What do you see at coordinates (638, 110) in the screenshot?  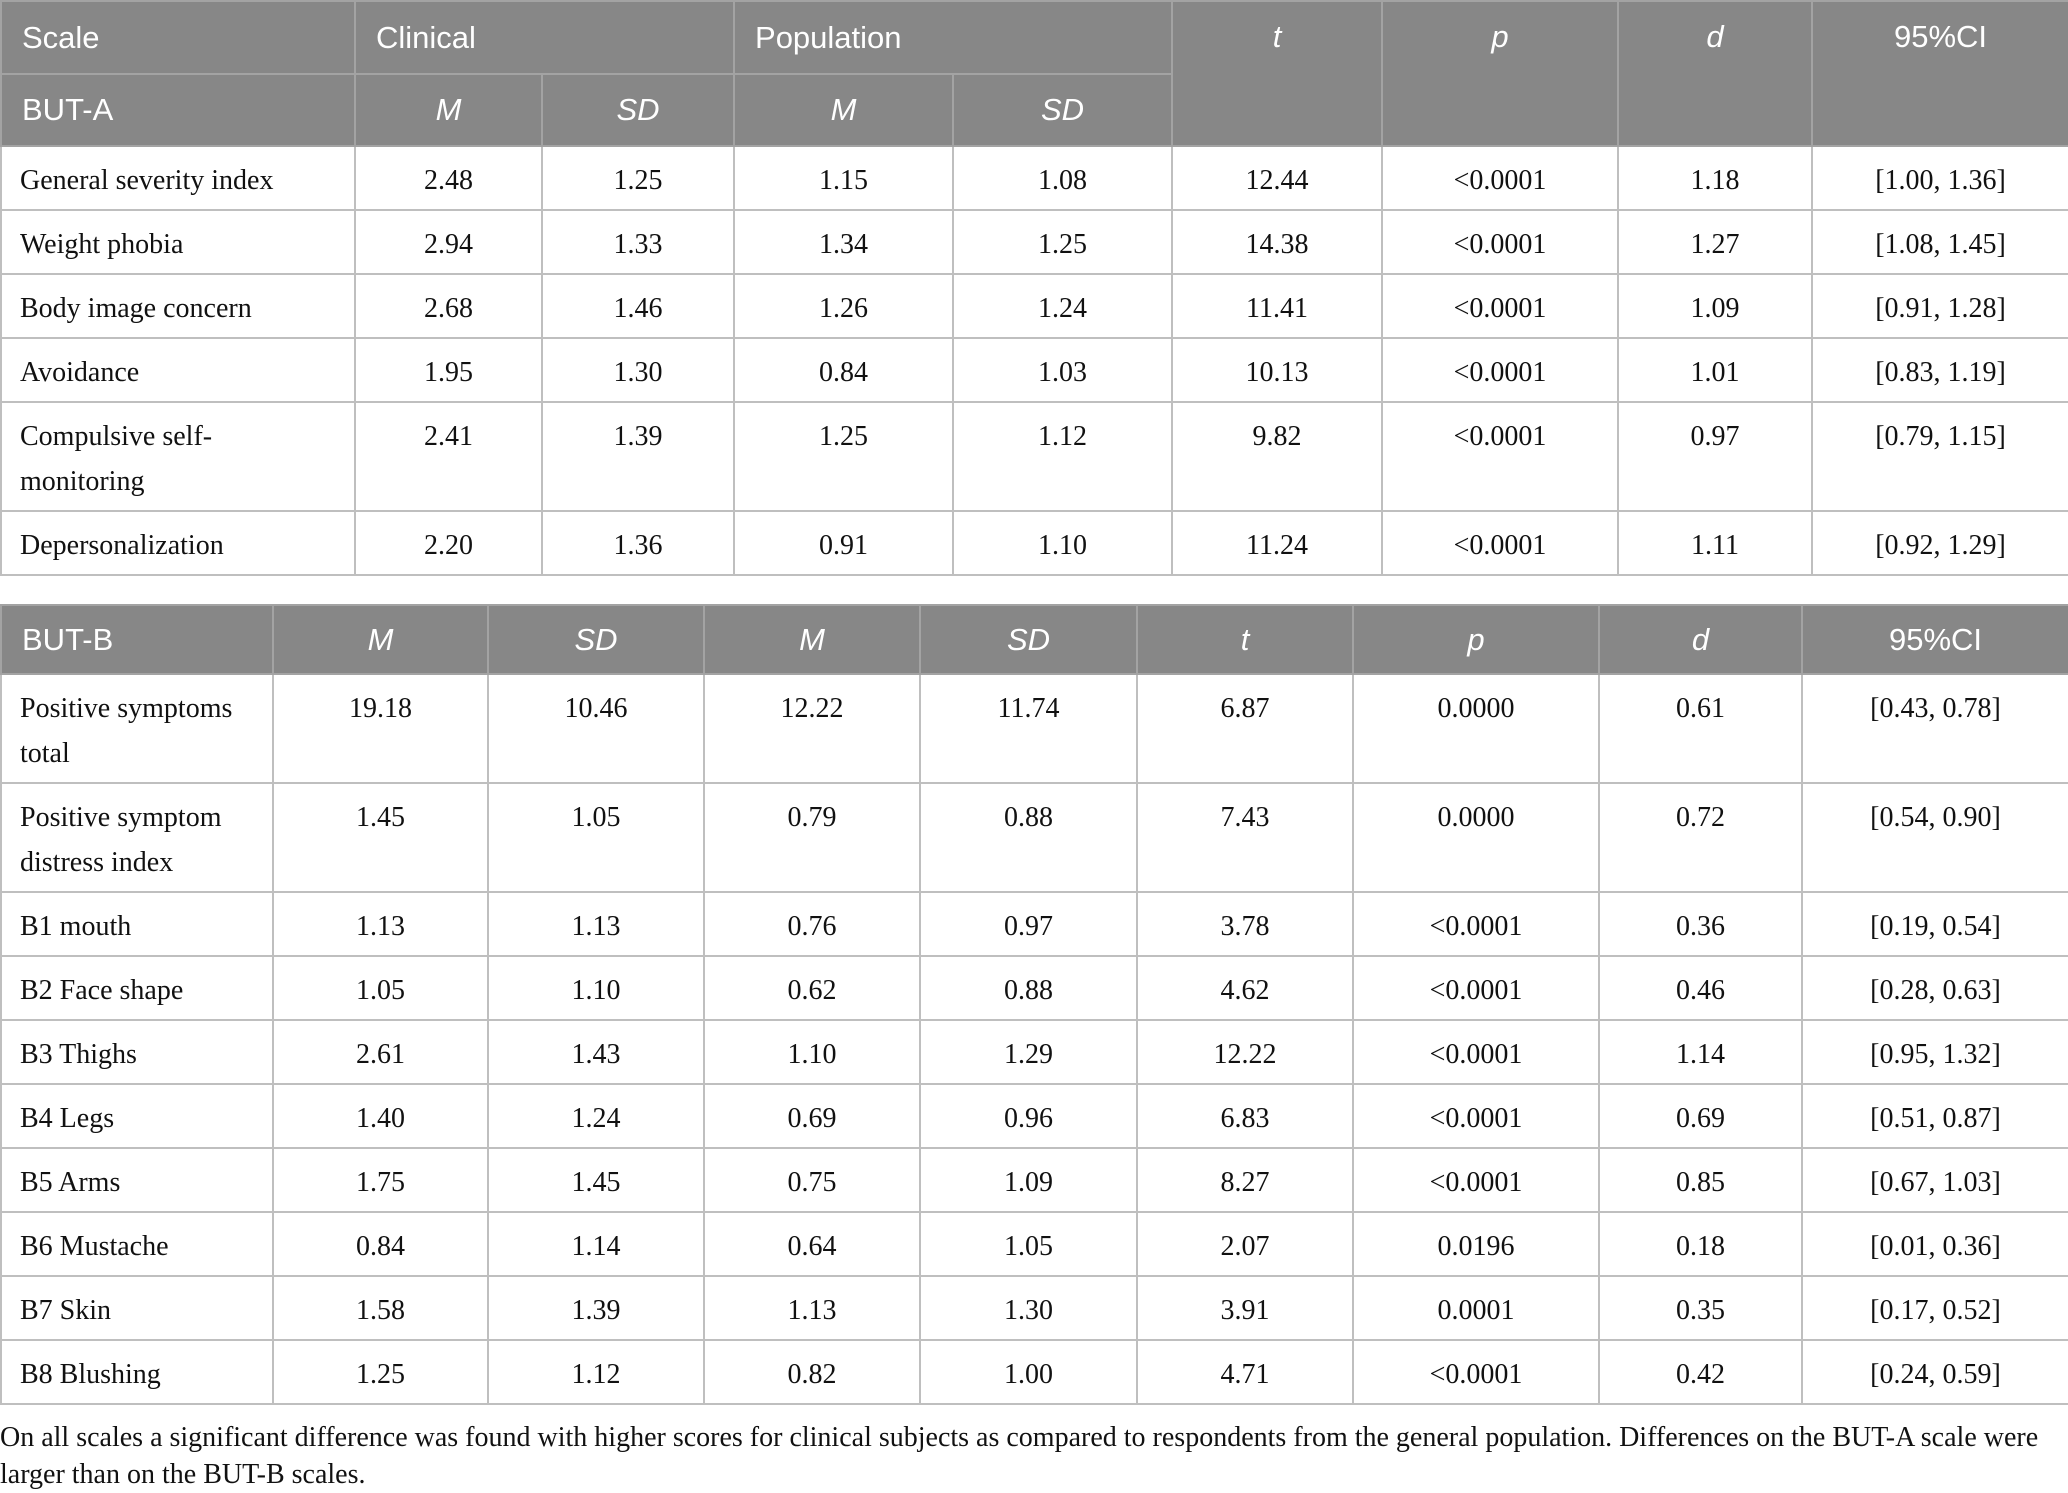 I see `column-header-clinical-sd: SD` at bounding box center [638, 110].